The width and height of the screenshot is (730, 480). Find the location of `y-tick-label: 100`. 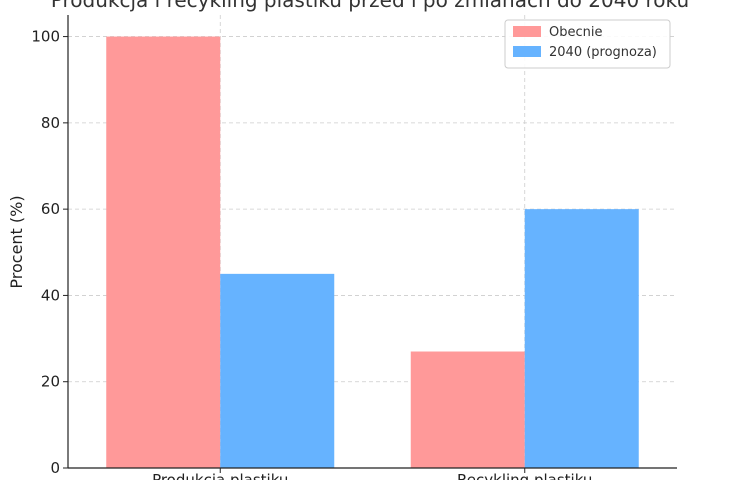

y-tick-label: 100 is located at coordinates (45, 37).